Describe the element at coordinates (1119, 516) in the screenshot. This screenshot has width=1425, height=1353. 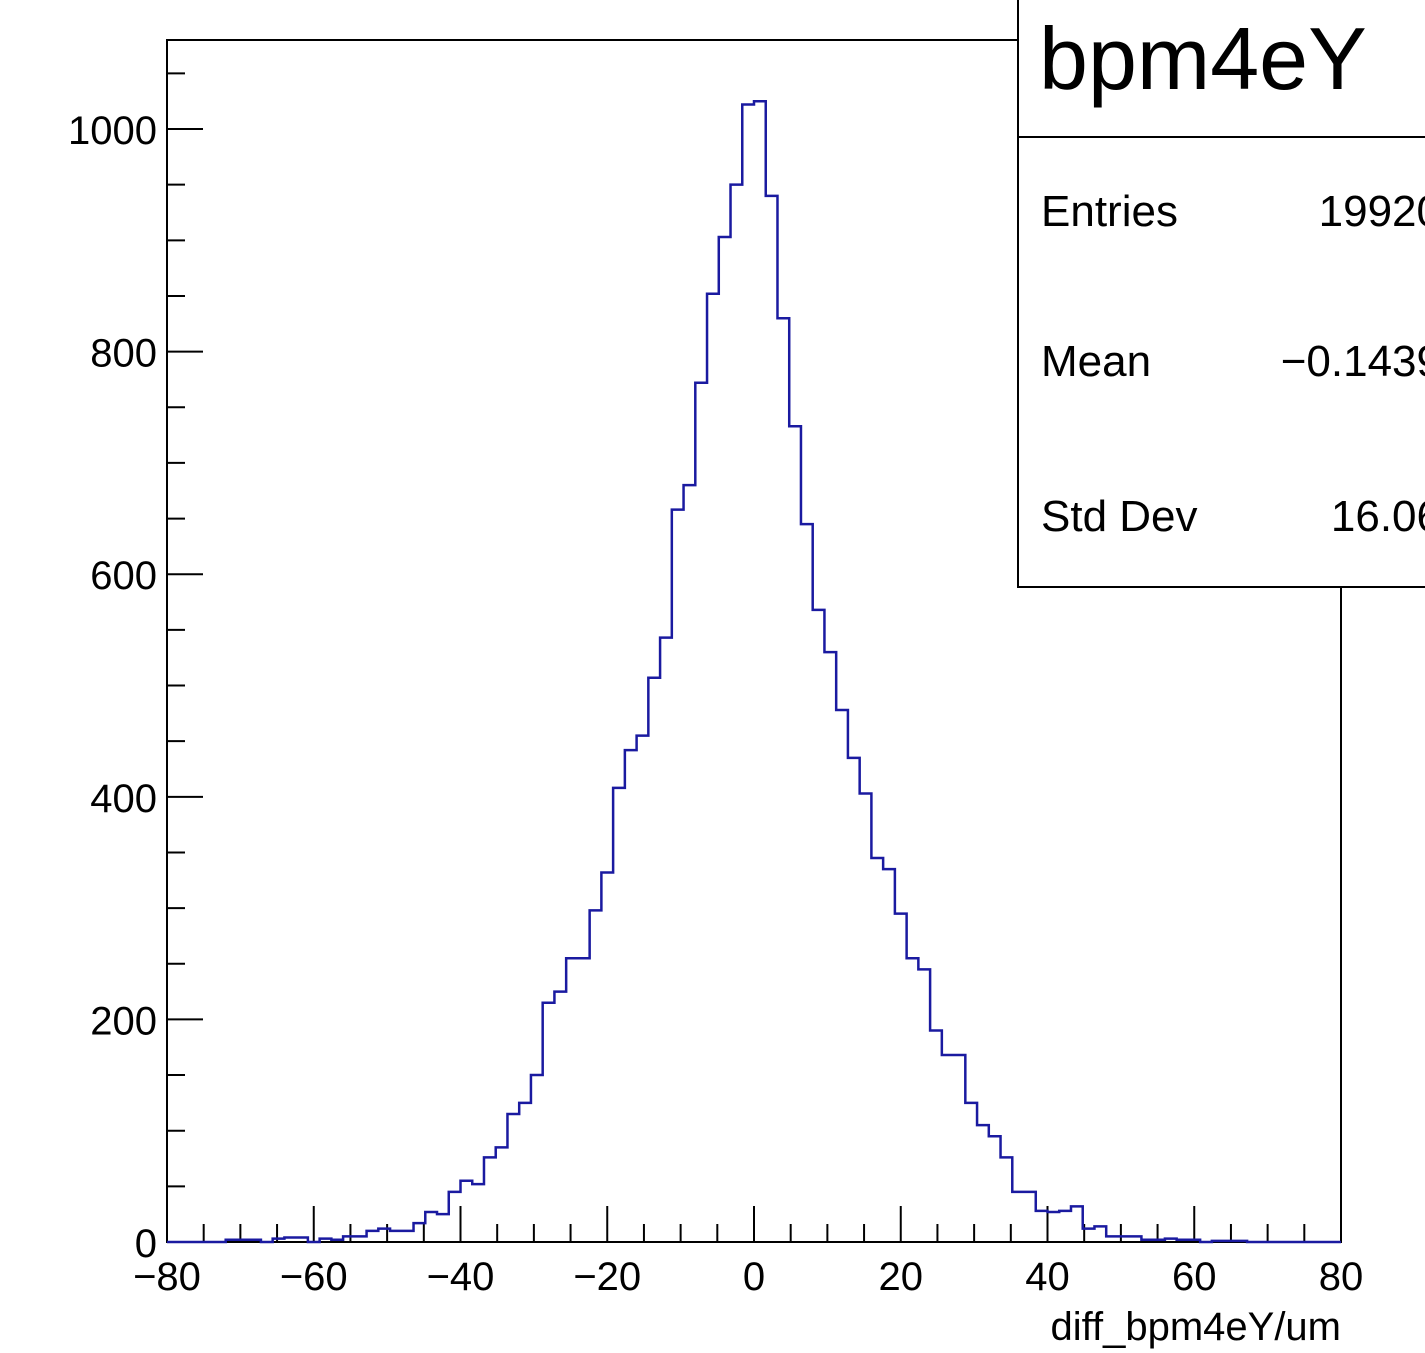
I see `stats-std-dev-label: Std Dev` at that location.